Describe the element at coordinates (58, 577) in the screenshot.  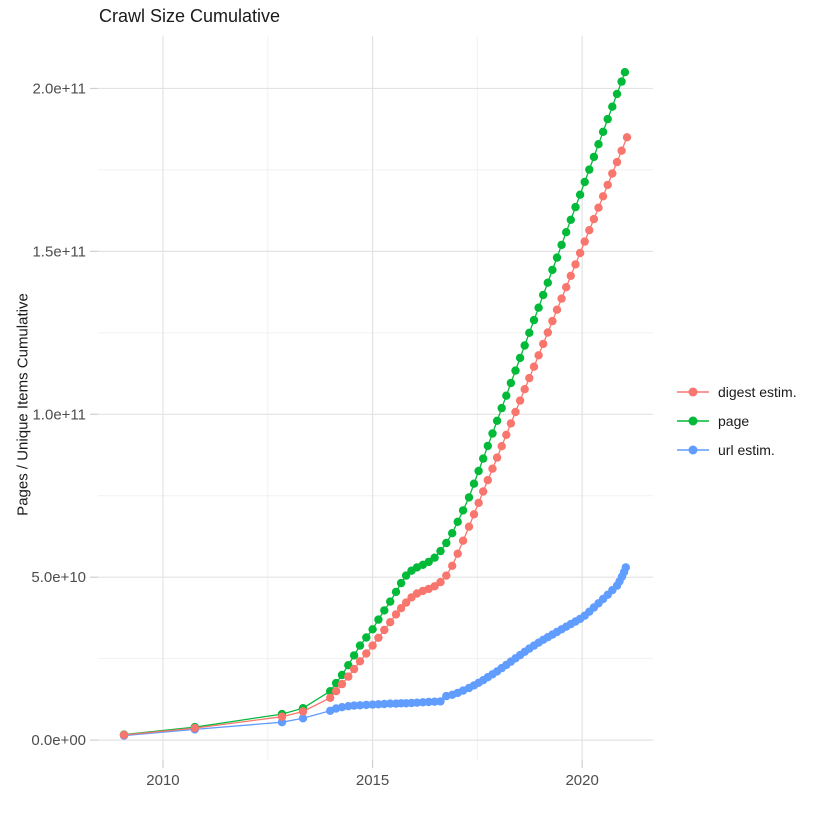
I see `y-tick-label: 5.0e+10` at that location.